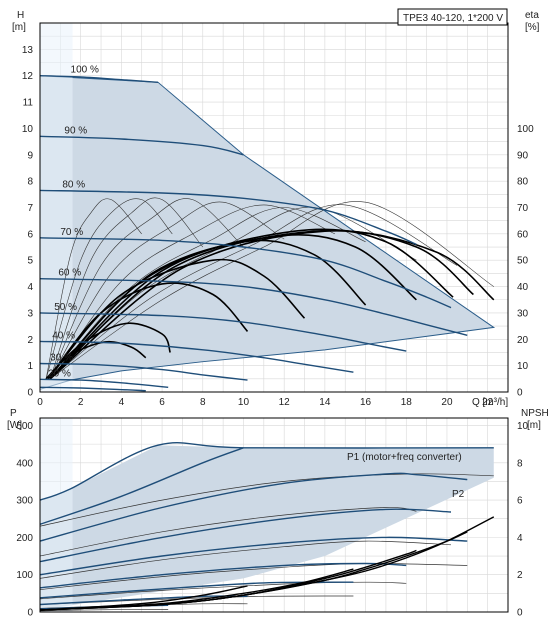 This screenshot has height=627, width=554. What do you see at coordinates (71, 232) in the screenshot?
I see `speed-curve-label: 70 %` at bounding box center [71, 232].